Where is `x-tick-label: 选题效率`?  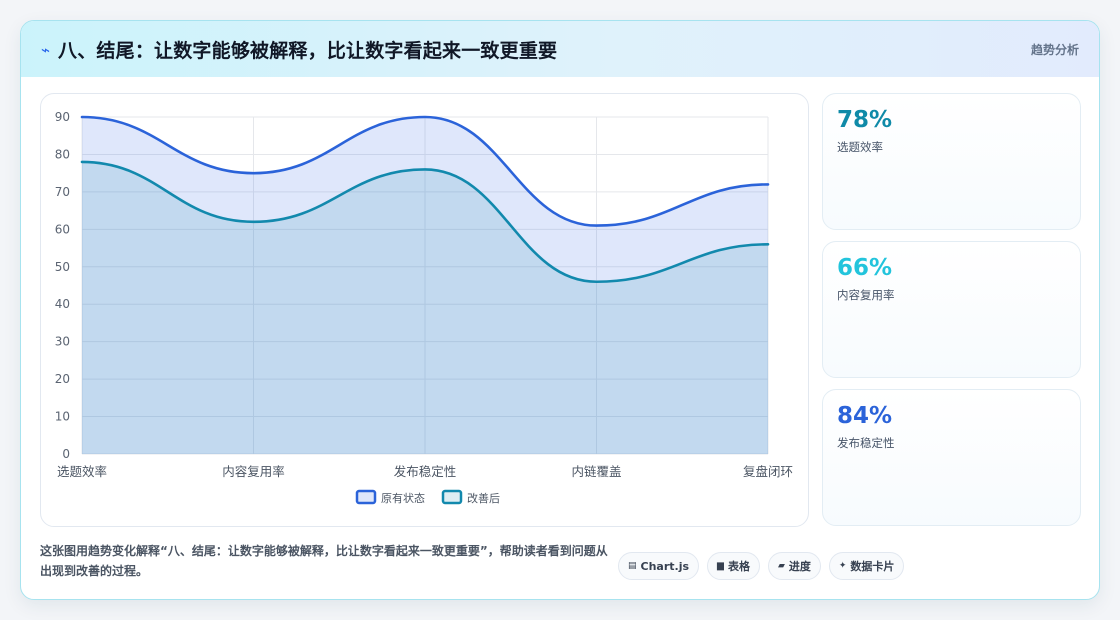
x-tick-label: 选题效率 is located at coordinates (82, 471).